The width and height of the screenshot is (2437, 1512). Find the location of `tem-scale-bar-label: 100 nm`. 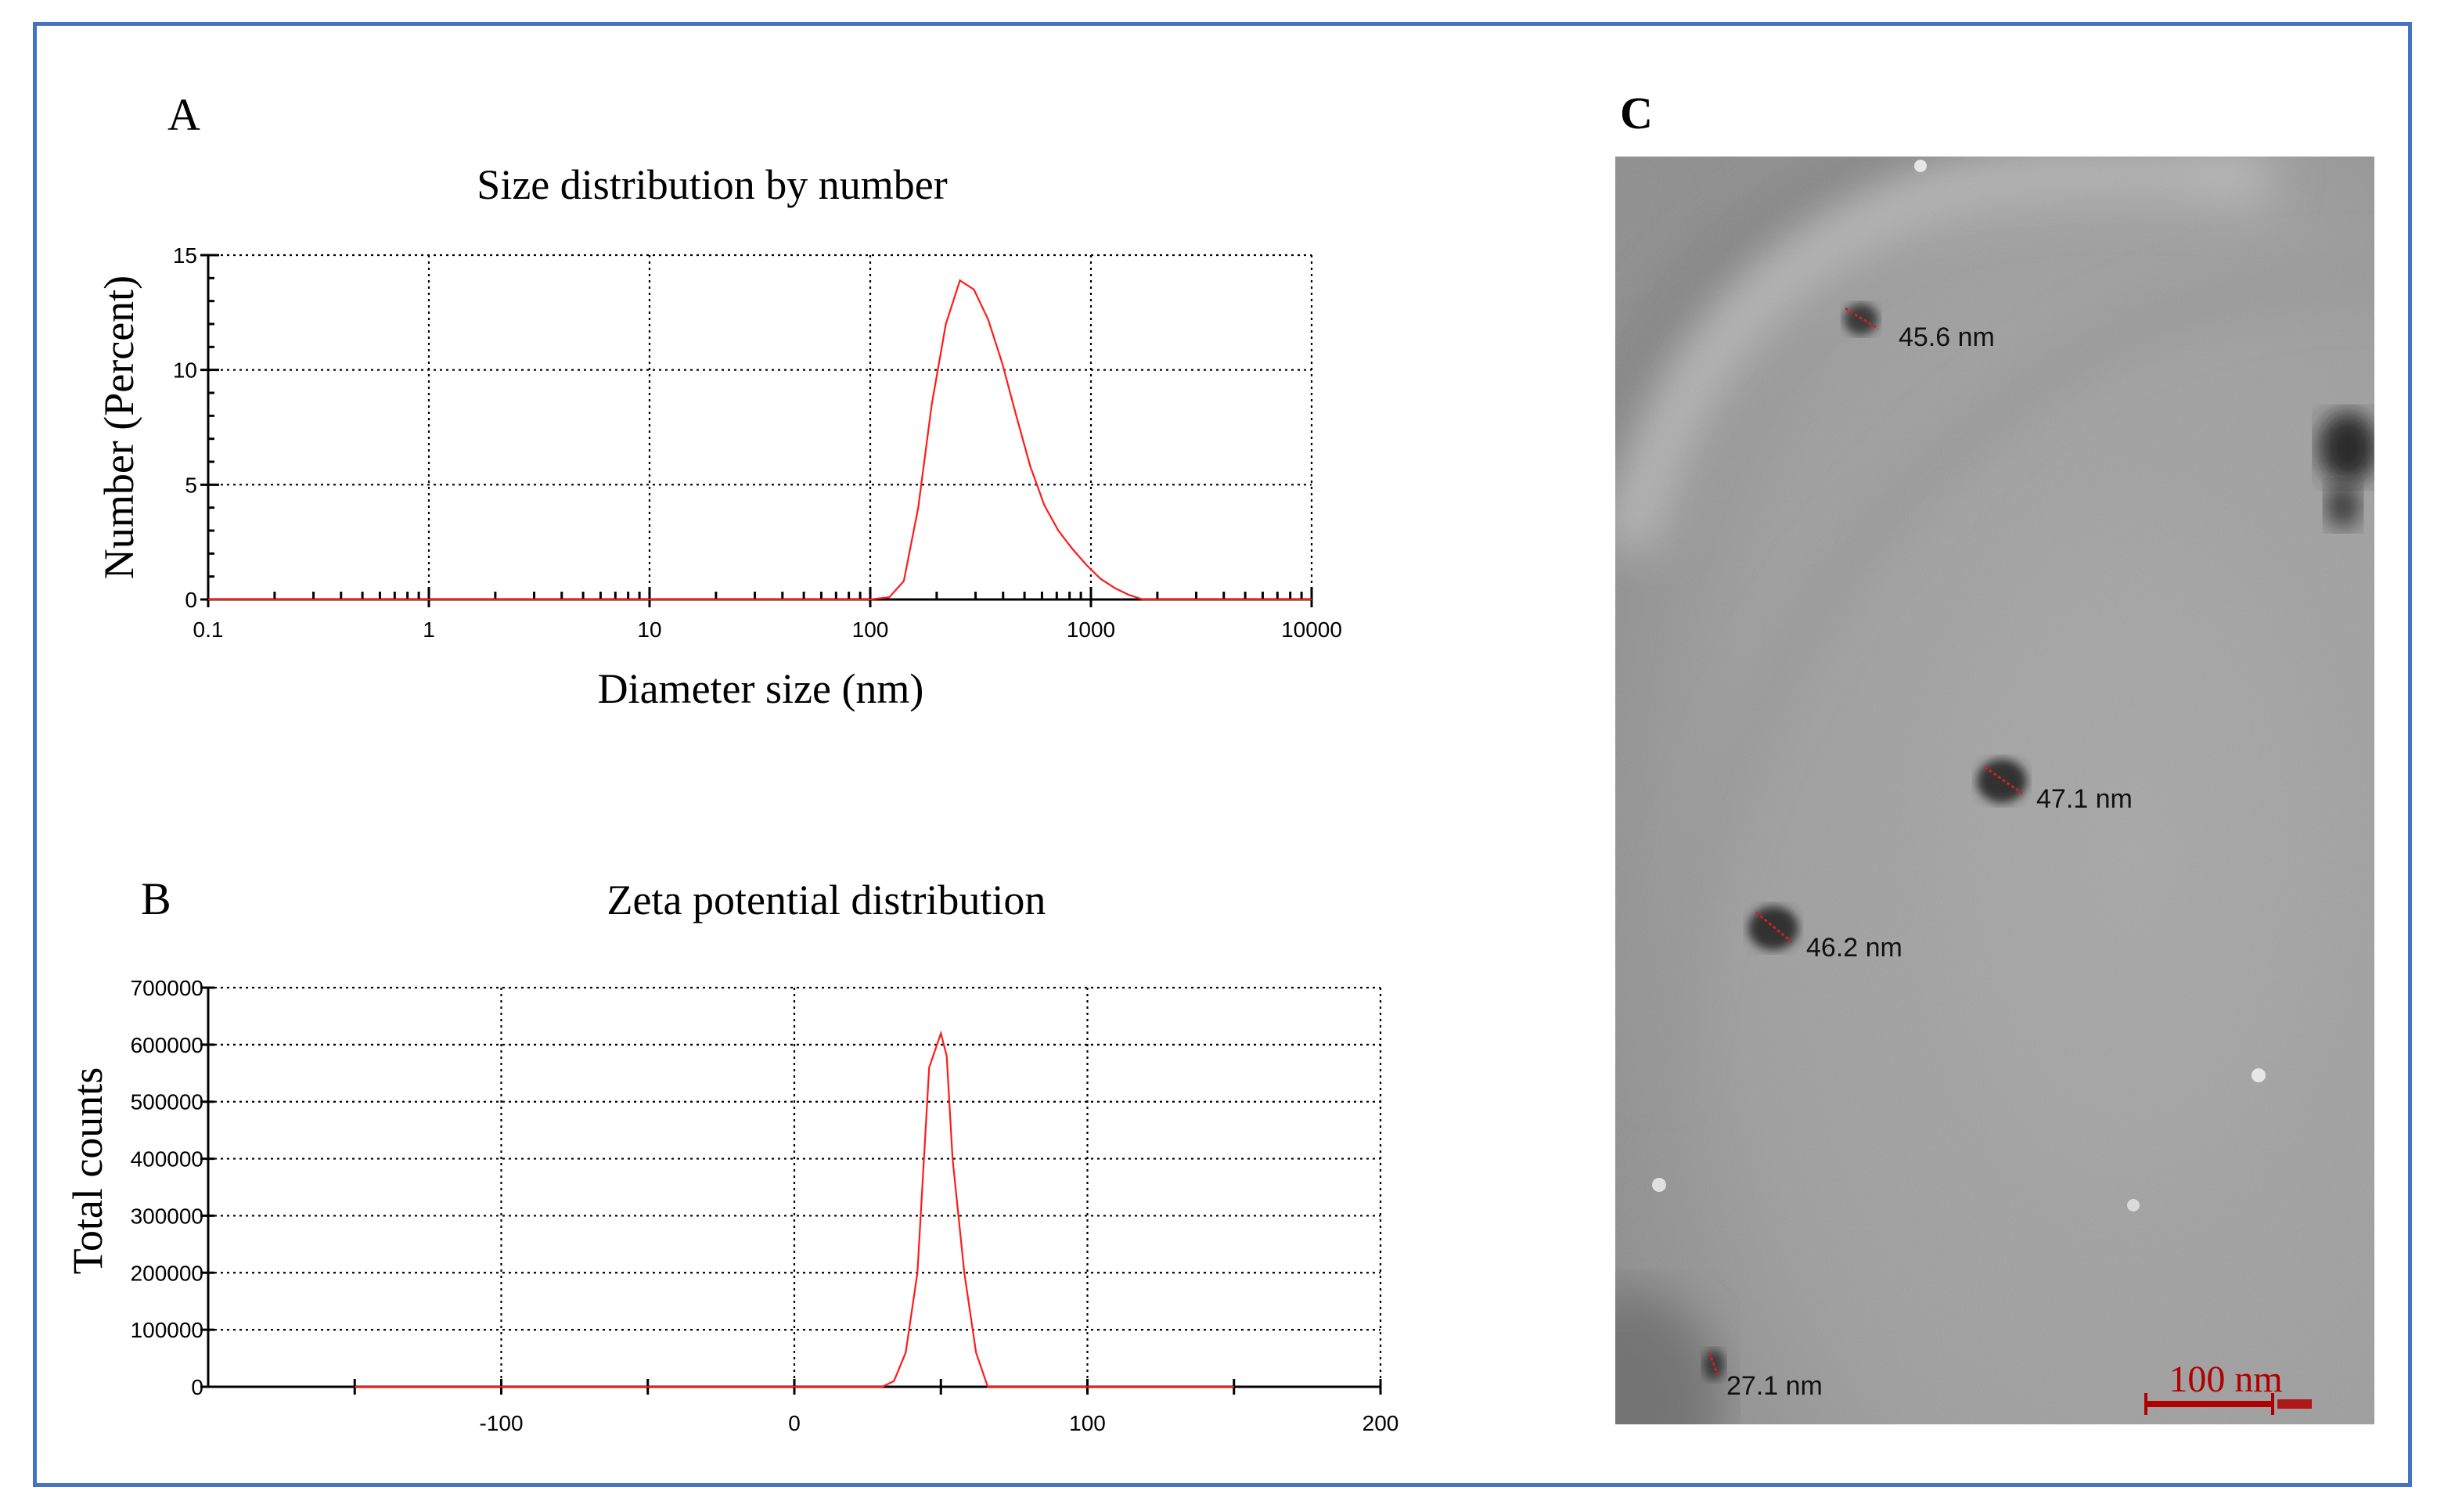

tem-scale-bar-label: 100 nm is located at coordinates (2225, 1379).